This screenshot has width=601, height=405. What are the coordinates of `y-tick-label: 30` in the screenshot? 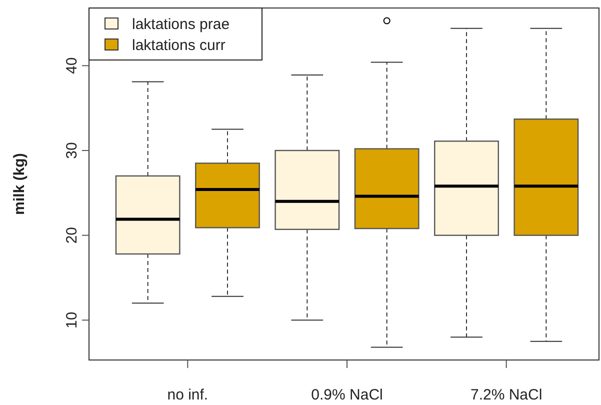 It's located at (71, 150).